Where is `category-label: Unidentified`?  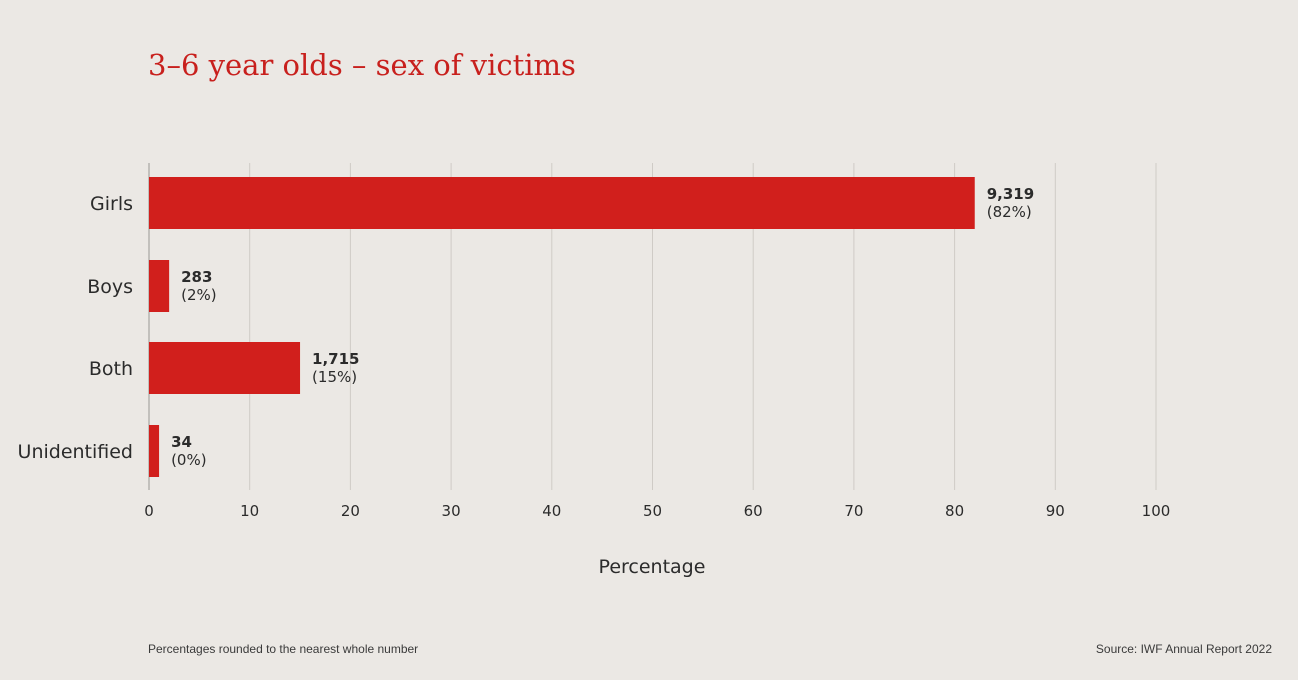 category-label: Unidentified is located at coordinates (75, 452).